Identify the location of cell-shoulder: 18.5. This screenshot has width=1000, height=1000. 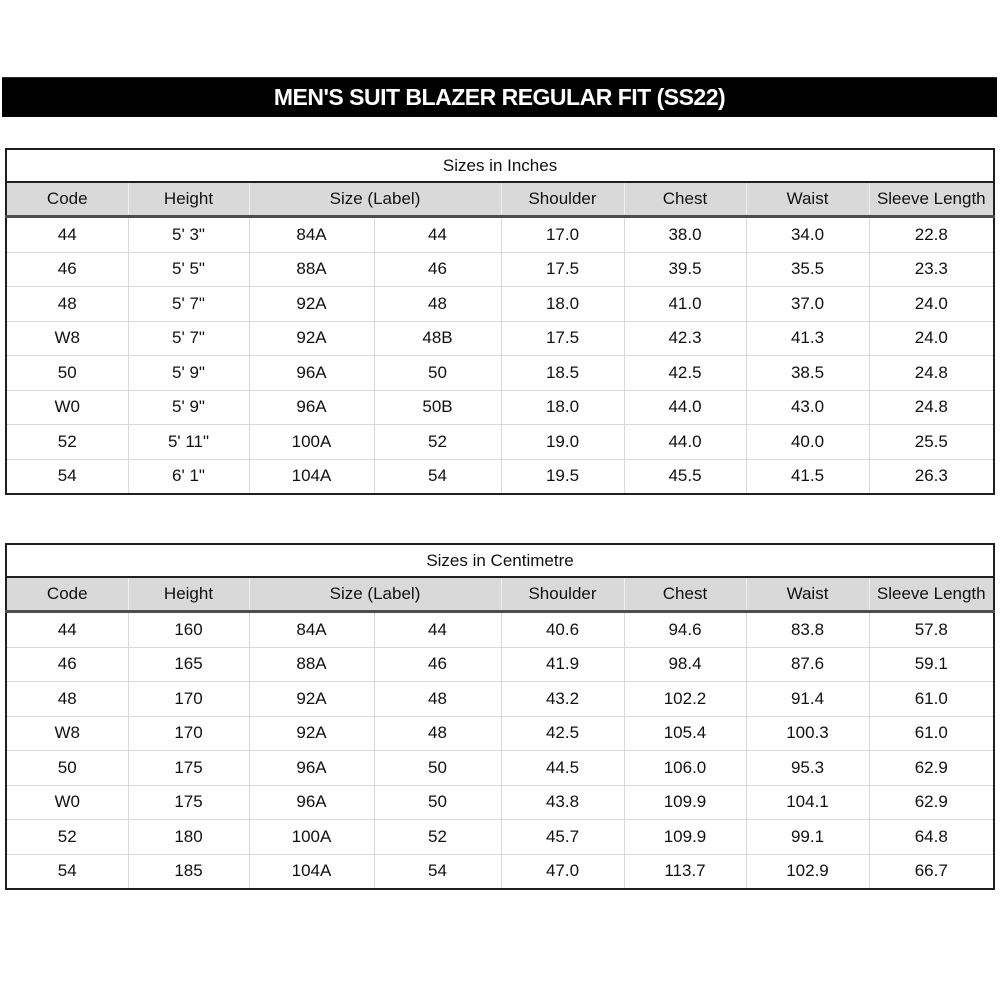
(562, 372).